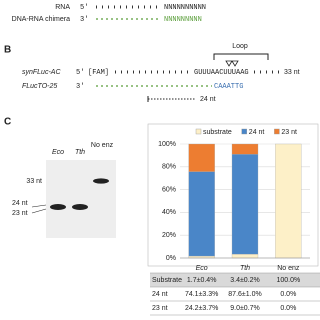  Describe the element at coordinates (34, 181) in the screenshot. I see `marker-label: 33 nt` at that location.